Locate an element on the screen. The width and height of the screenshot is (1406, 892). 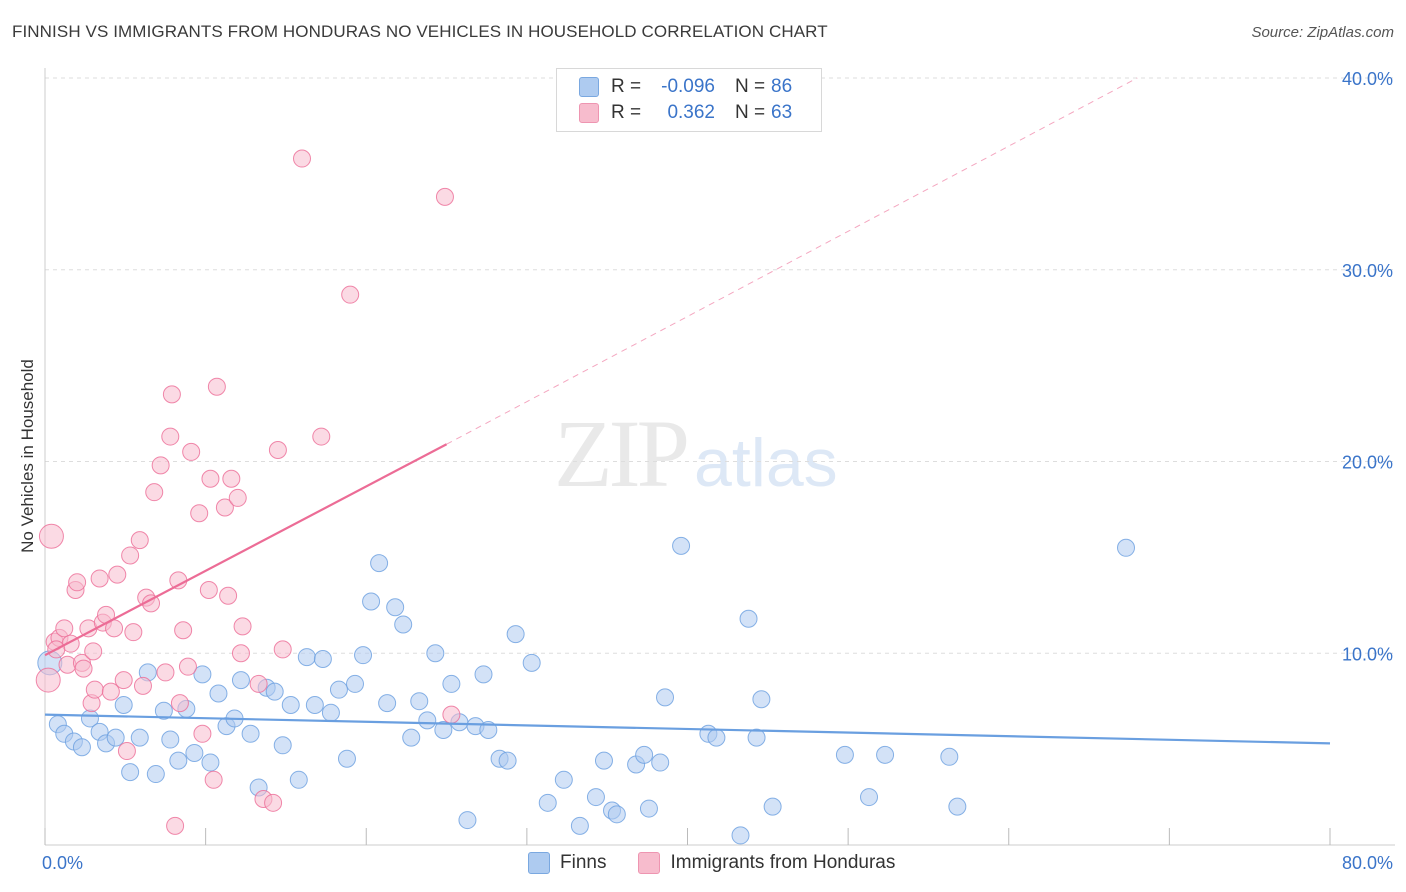
y-axis-label: No Vehicles in Household is located at coordinates (27, 456).